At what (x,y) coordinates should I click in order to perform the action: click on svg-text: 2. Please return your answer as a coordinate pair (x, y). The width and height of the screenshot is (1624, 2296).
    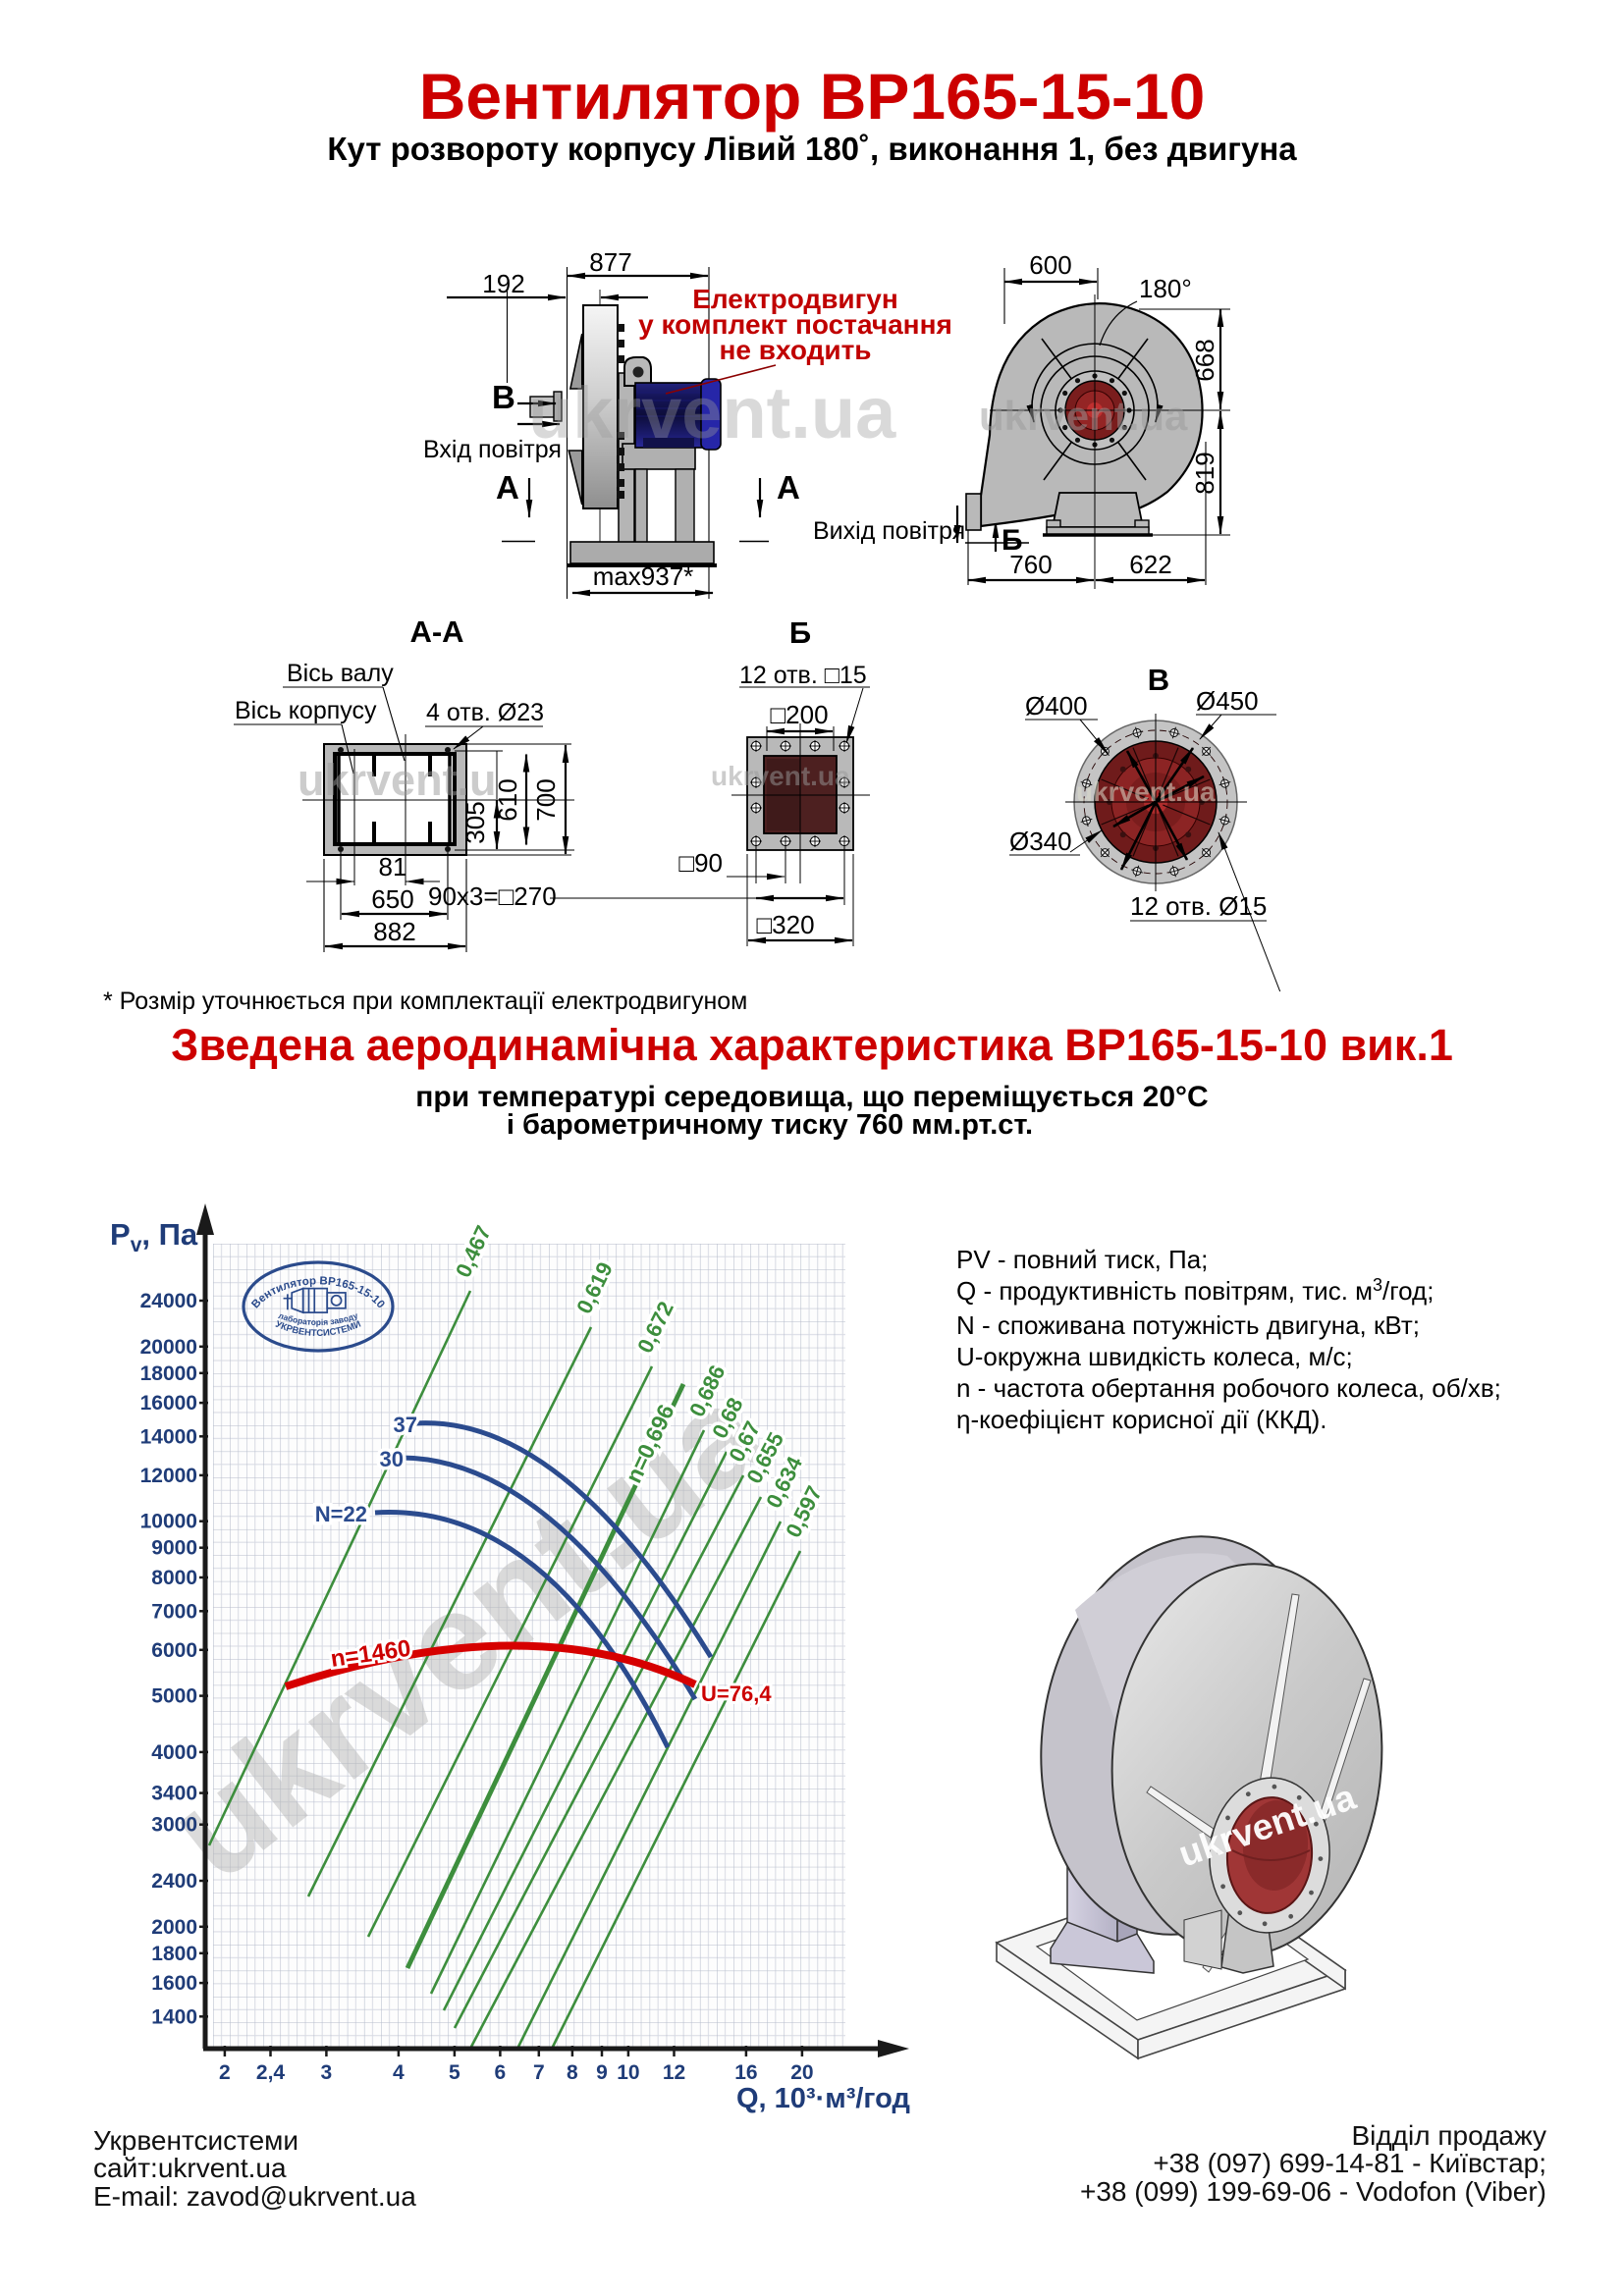
    Looking at the image, I should click on (225, 2072).